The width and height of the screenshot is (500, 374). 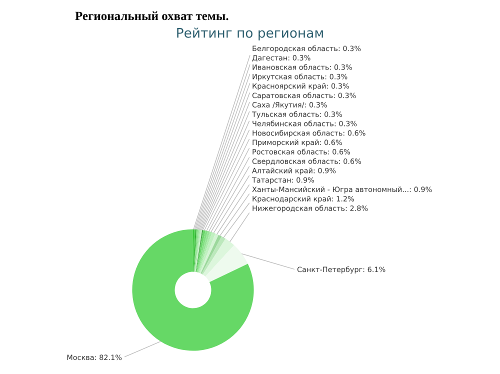 What do you see at coordinates (151, 15) in the screenshot?
I see `chart-title: Региональный охват темы.` at bounding box center [151, 15].